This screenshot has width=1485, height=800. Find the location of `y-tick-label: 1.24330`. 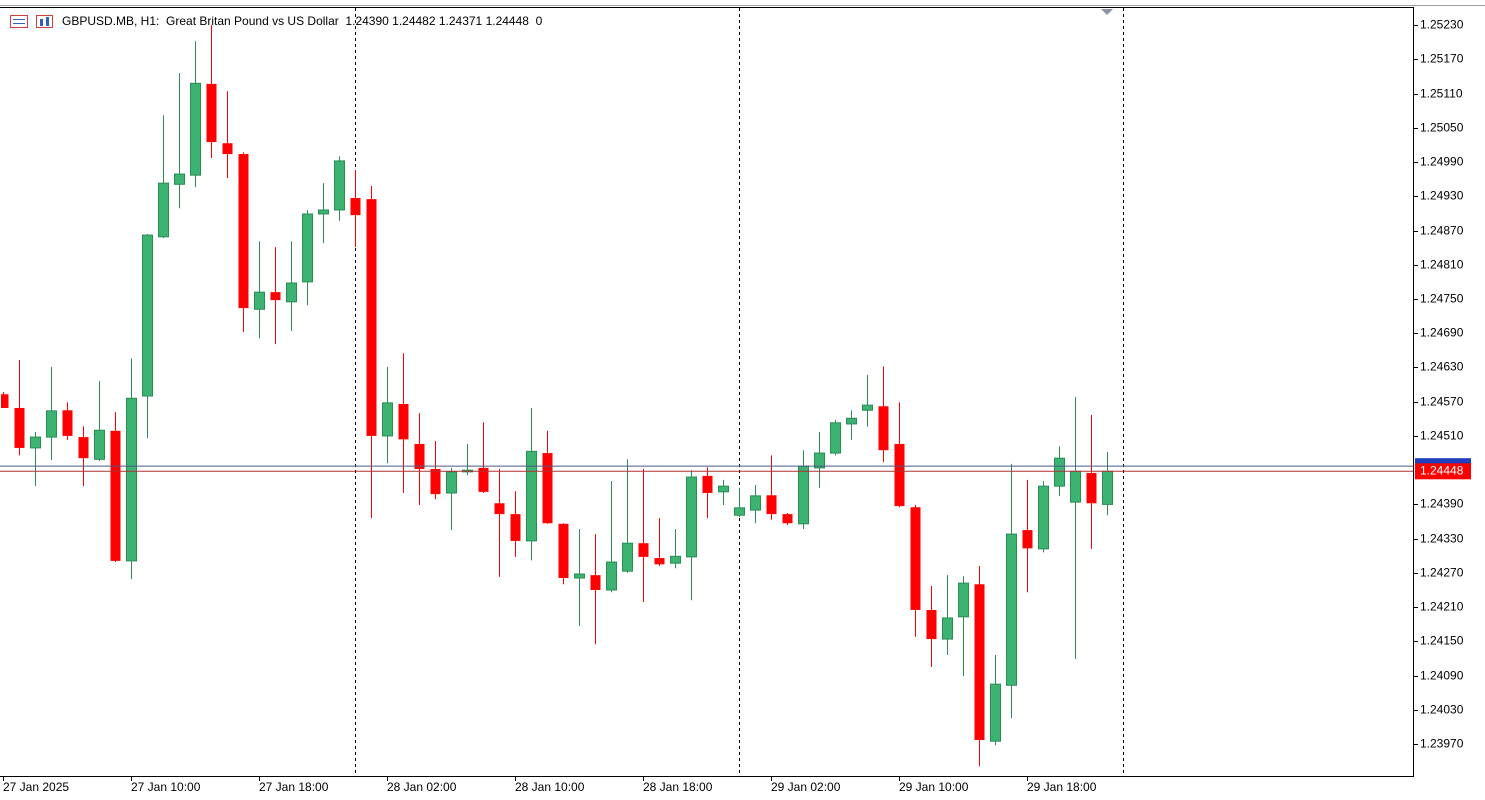

y-tick-label: 1.24330 is located at coordinates (1442, 539).